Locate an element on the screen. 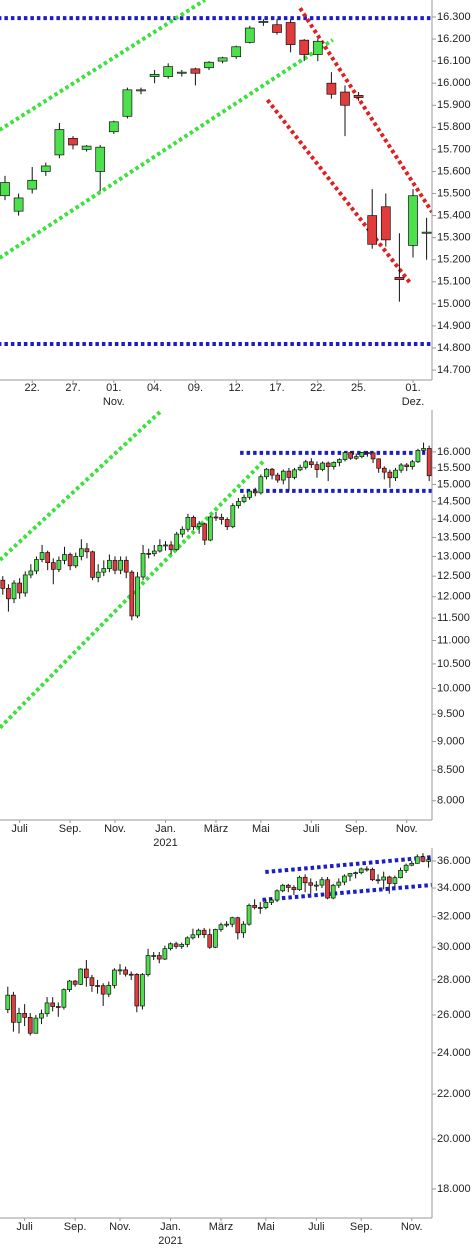  y-tick-label: 14.900 is located at coordinates (454, 326).